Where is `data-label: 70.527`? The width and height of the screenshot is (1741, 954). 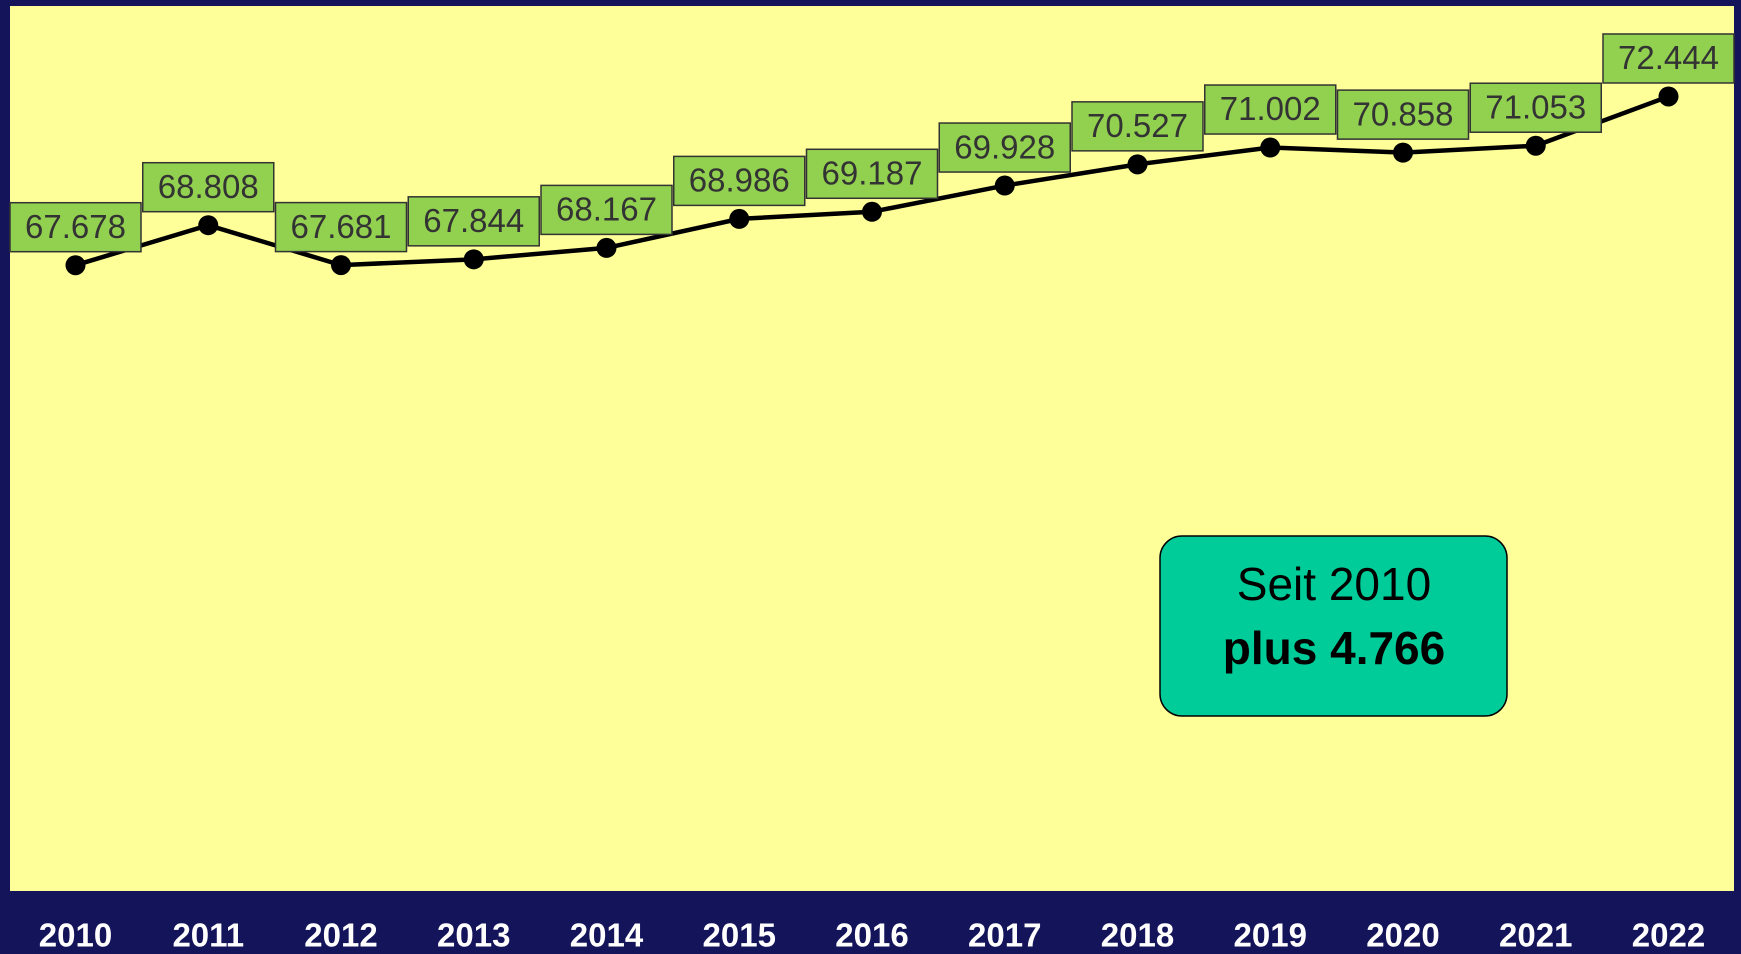 data-label: 70.527 is located at coordinates (1137, 125).